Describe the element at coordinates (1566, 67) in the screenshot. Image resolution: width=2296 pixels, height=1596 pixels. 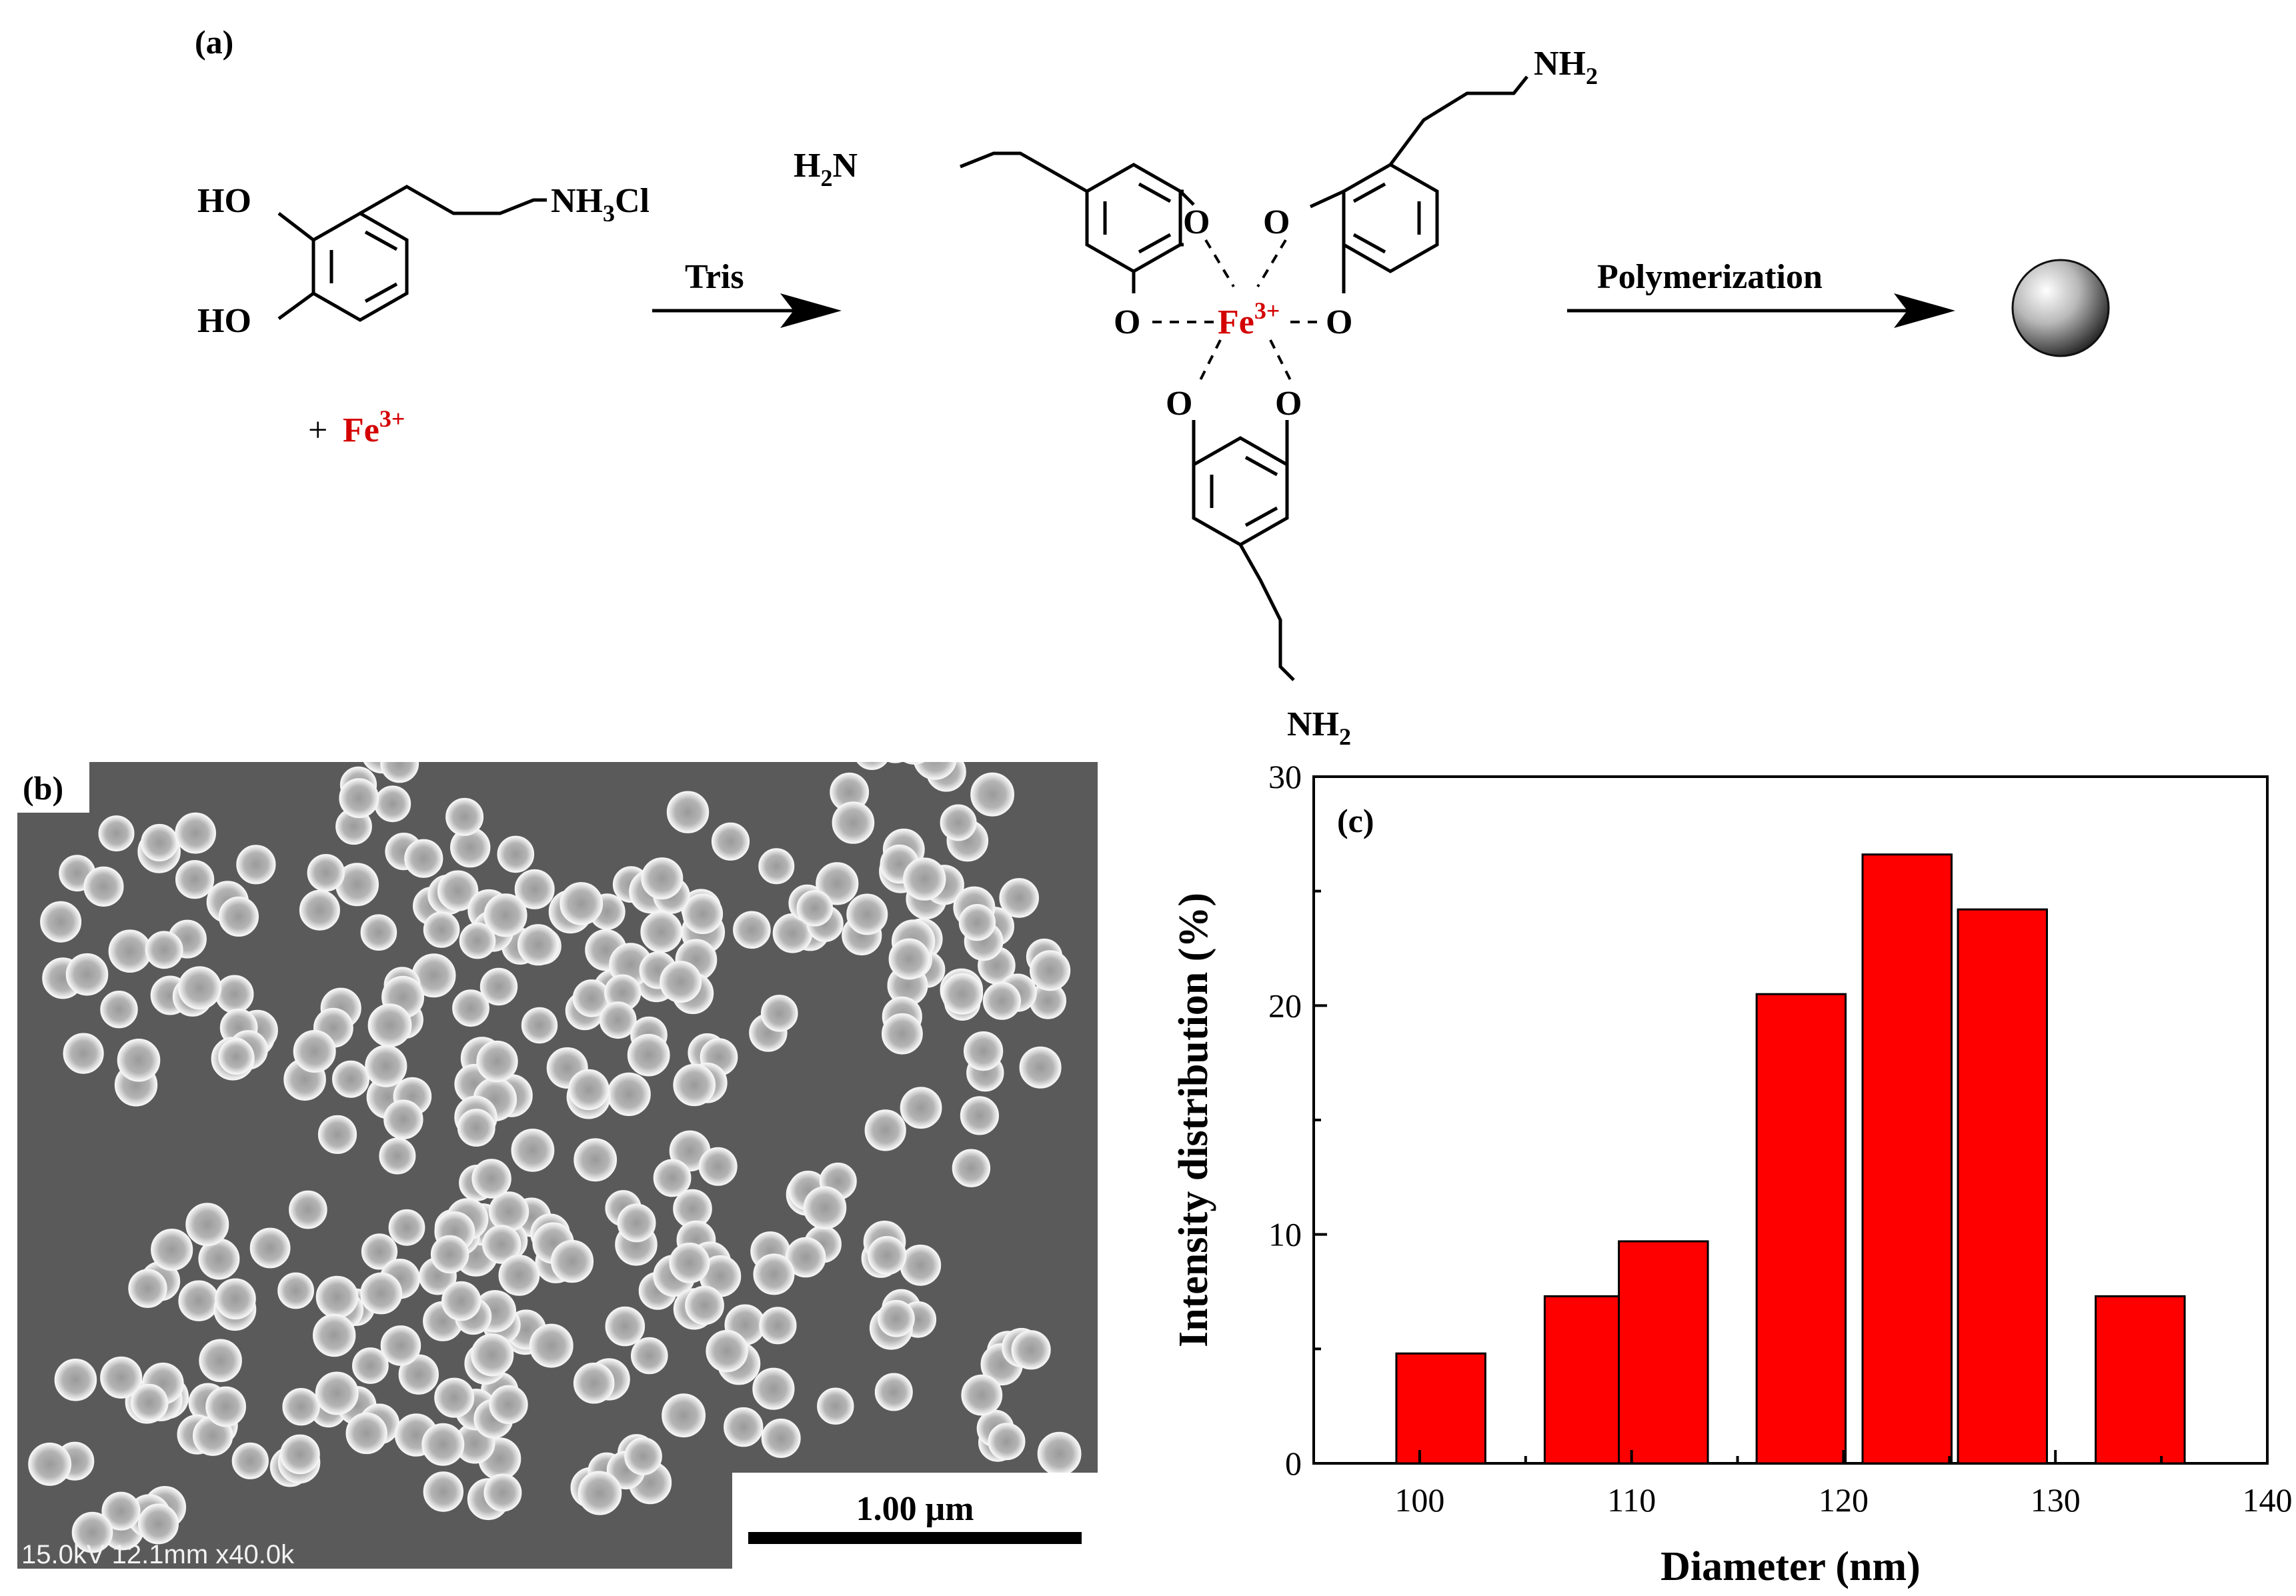
I see `complex-amine-top: NH2` at that location.